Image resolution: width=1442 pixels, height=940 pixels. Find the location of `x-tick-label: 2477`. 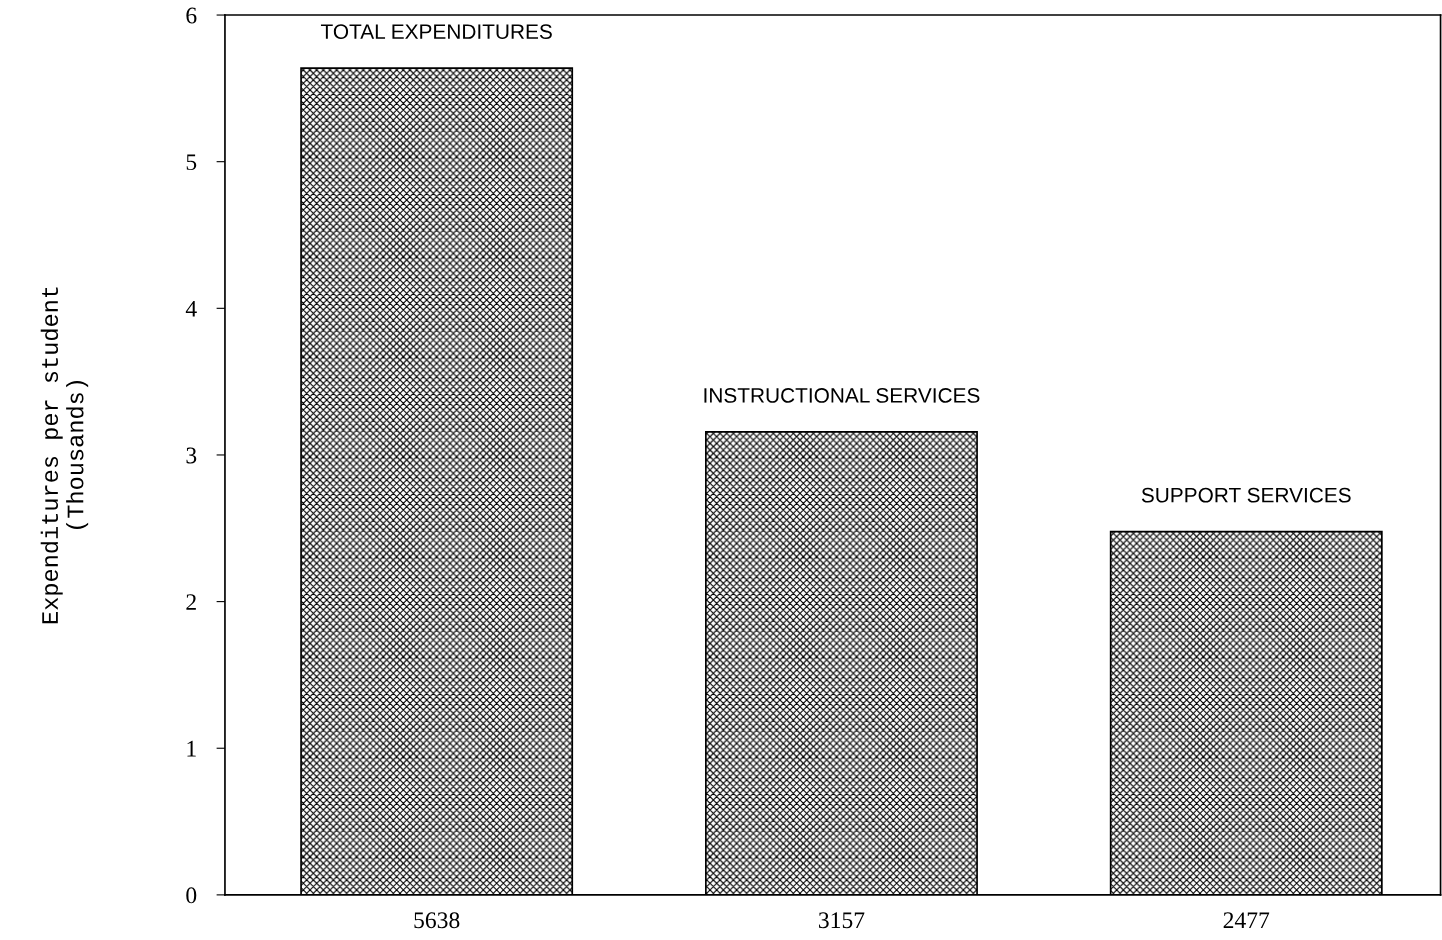

x-tick-label: 2477 is located at coordinates (1246, 920).